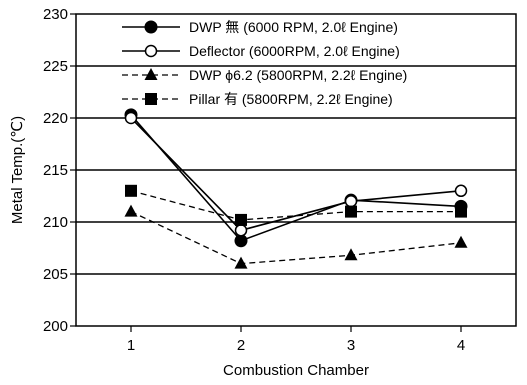 The width and height of the screenshot is (527, 385). I want to click on y-tick-label: 210, so click(55, 222).